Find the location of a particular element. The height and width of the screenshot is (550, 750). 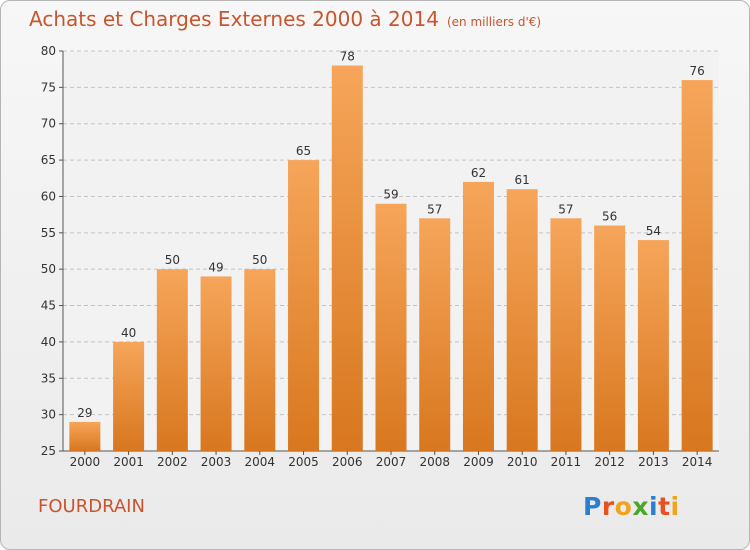

value-label: 62 is located at coordinates (478, 173).